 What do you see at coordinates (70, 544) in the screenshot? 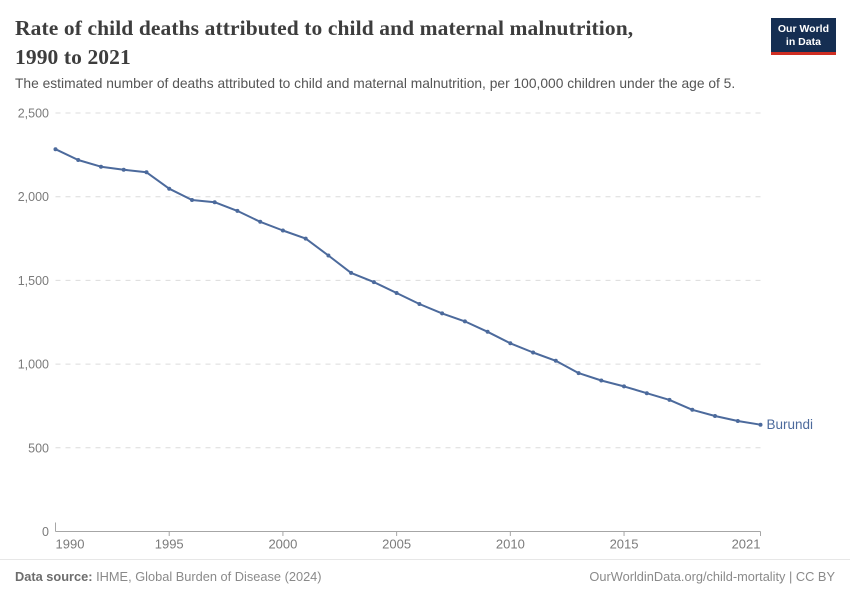
I see `x-tick-label: 1990` at bounding box center [70, 544].